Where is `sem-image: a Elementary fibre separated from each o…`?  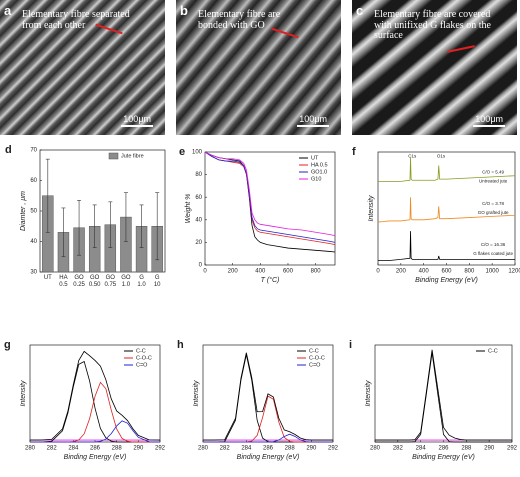 sem-image: a Elementary fibre separated from each o… is located at coordinates (82, 67).